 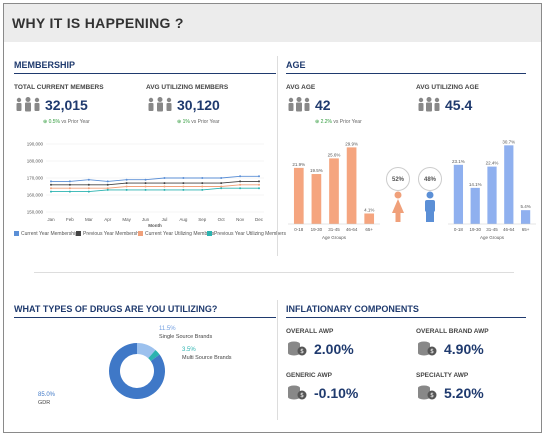 What do you see at coordinates (299, 229) in the screenshot?
I see `x-tick-label: 0-18` at bounding box center [299, 229].